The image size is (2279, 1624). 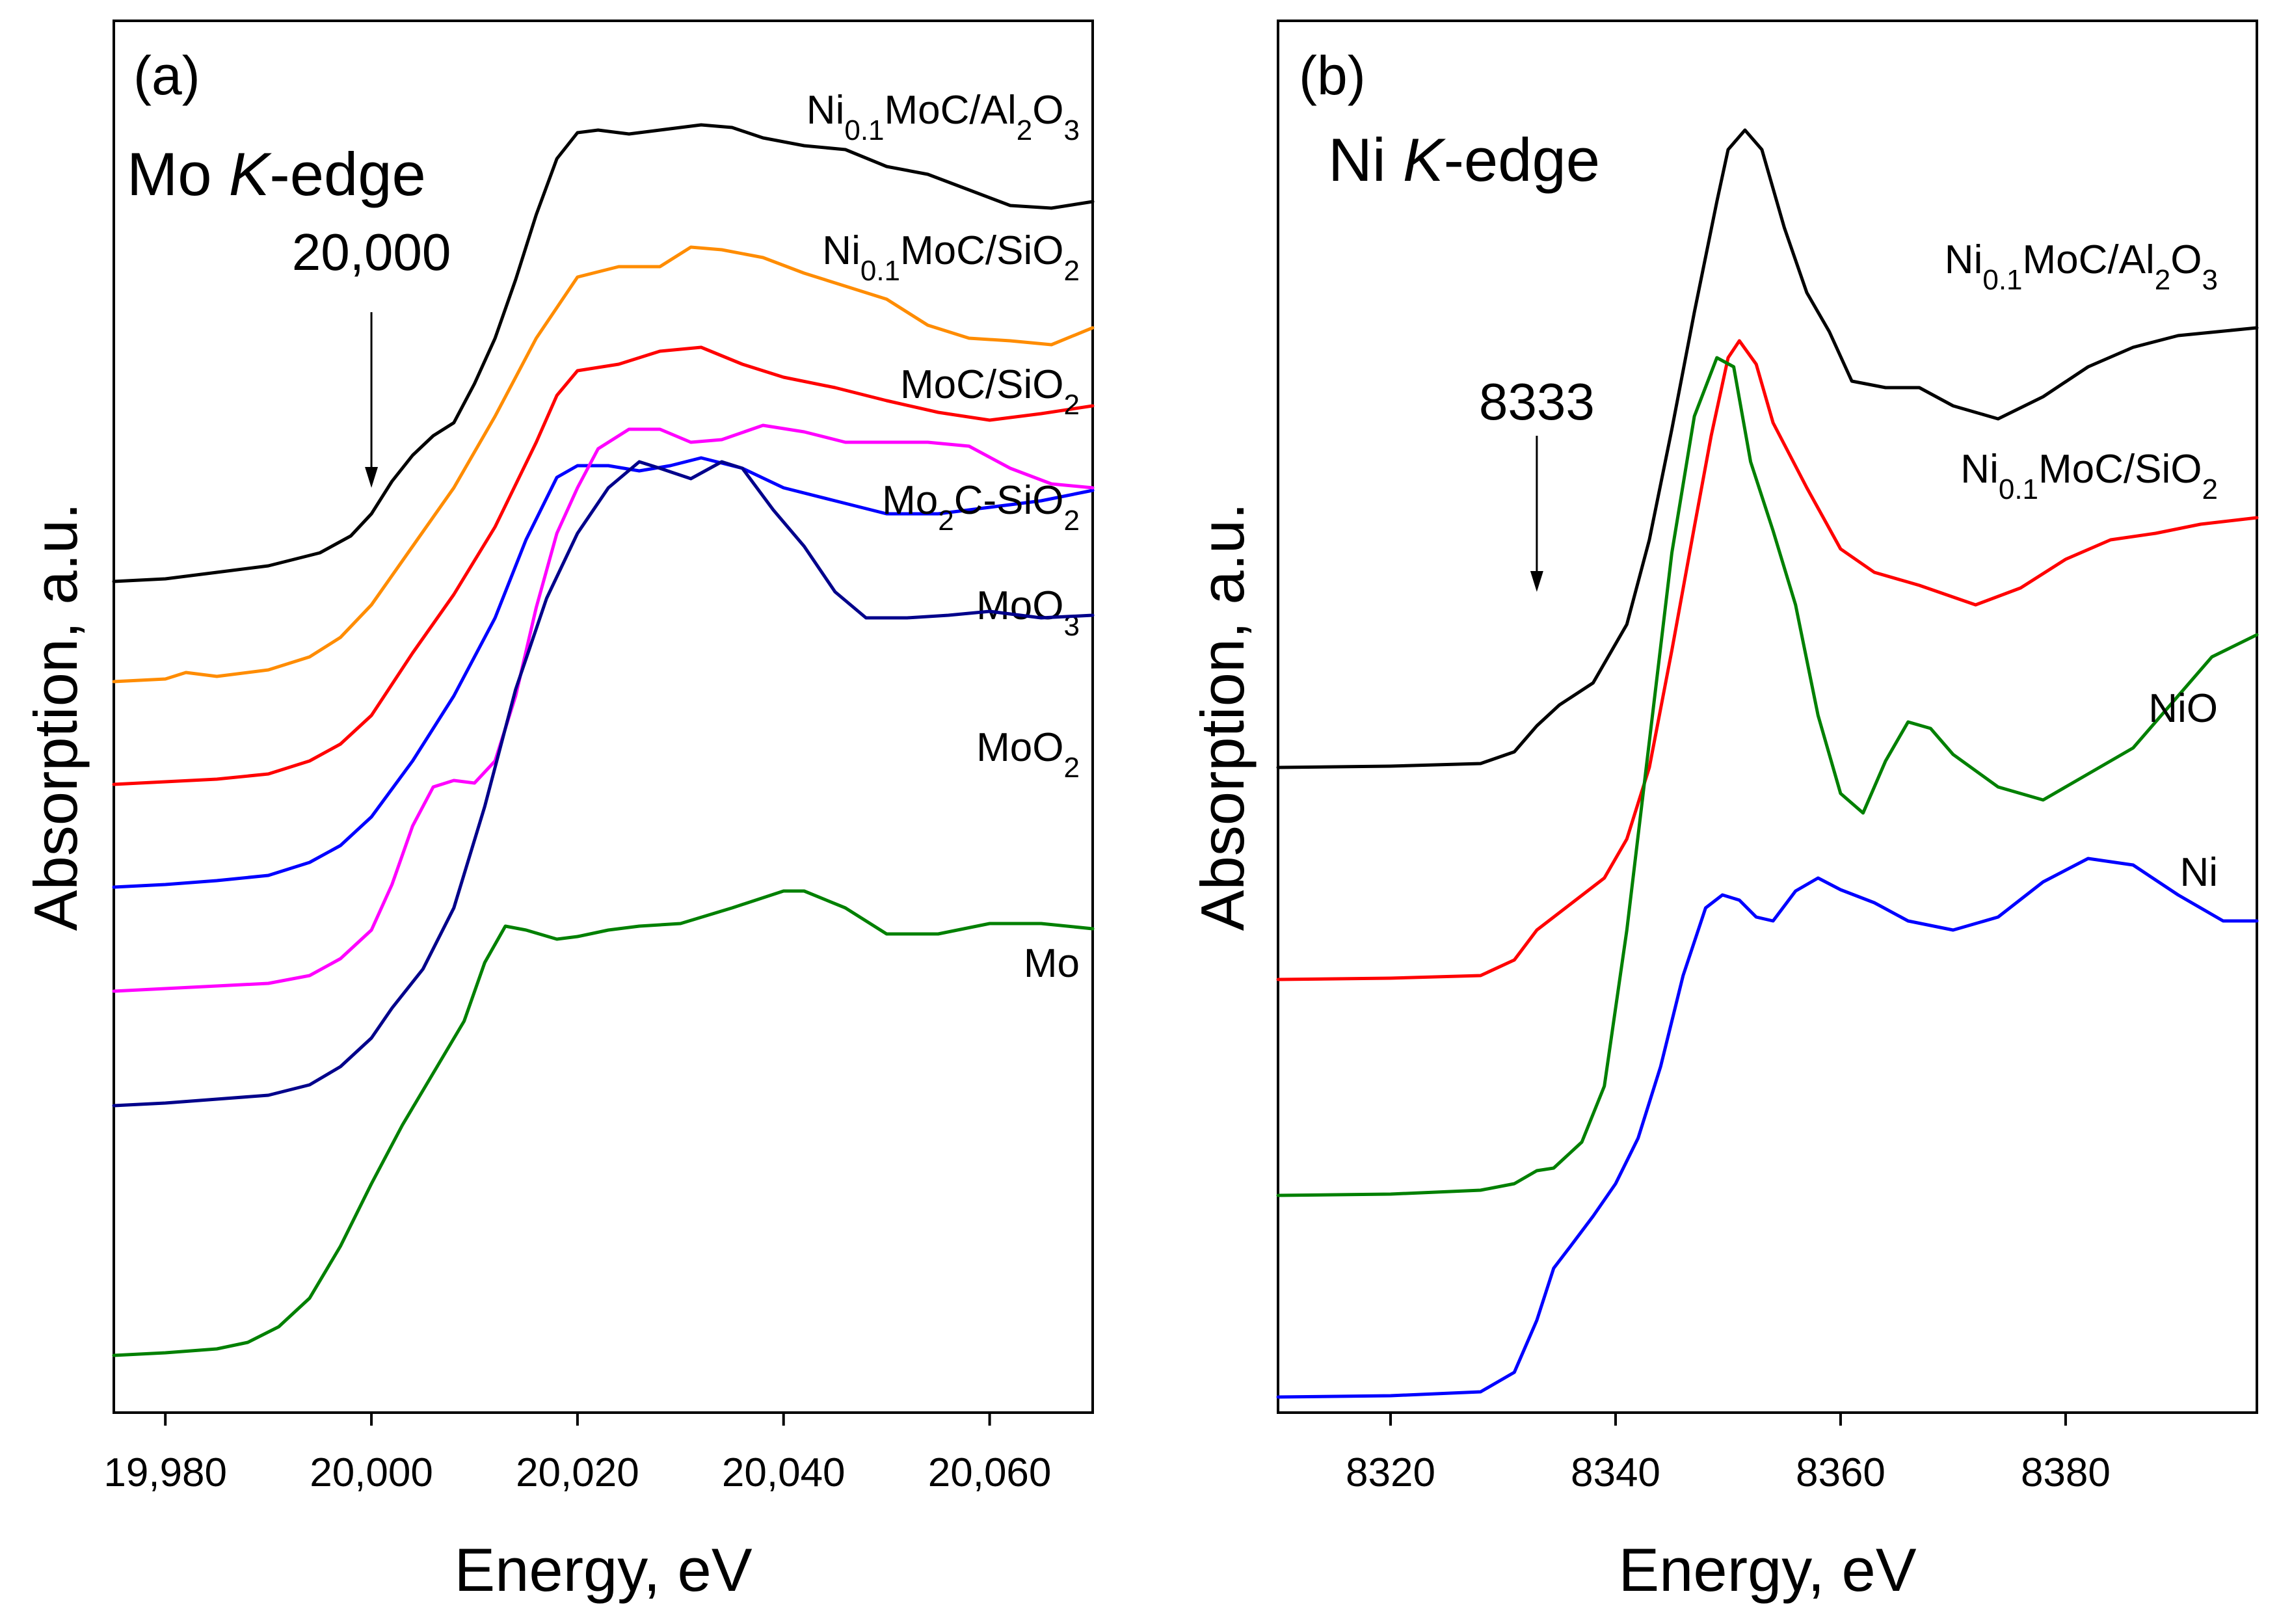 I want to click on panel-a-x-tick-label: 20,020, so click(x=577, y=1472).